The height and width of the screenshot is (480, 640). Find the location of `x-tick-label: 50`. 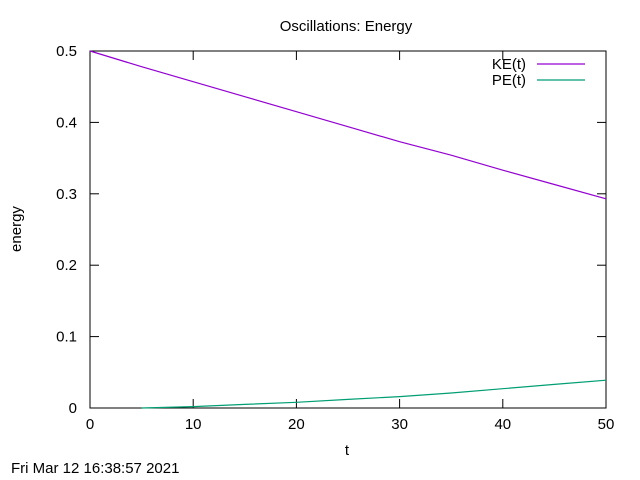

x-tick-label: 50 is located at coordinates (606, 424).